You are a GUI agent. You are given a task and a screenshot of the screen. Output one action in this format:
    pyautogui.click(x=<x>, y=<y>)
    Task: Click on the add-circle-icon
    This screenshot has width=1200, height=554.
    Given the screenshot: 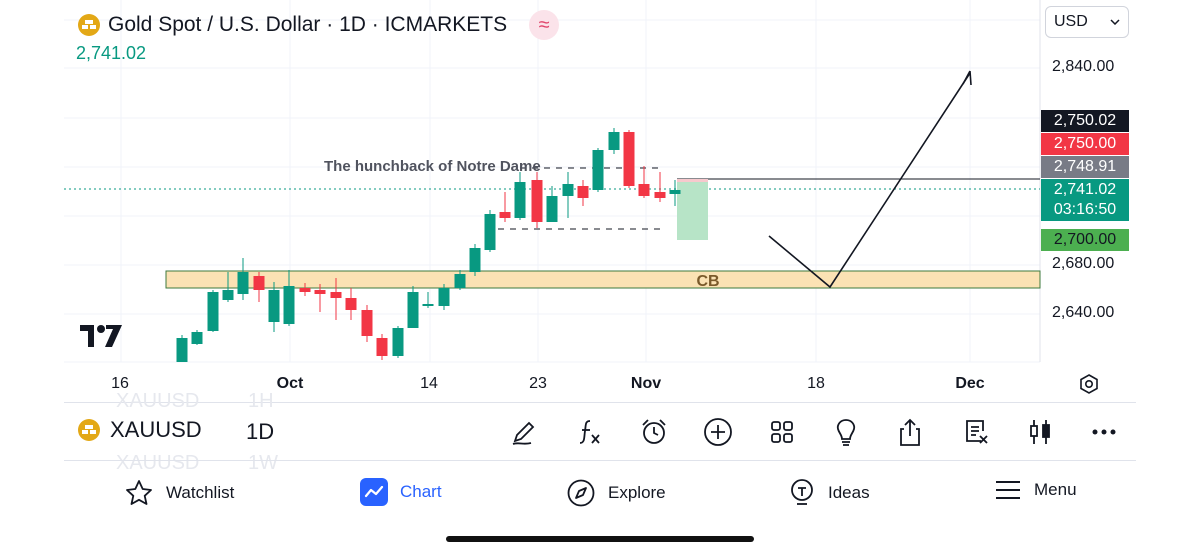 What is the action you would take?
    pyautogui.click(x=718, y=432)
    